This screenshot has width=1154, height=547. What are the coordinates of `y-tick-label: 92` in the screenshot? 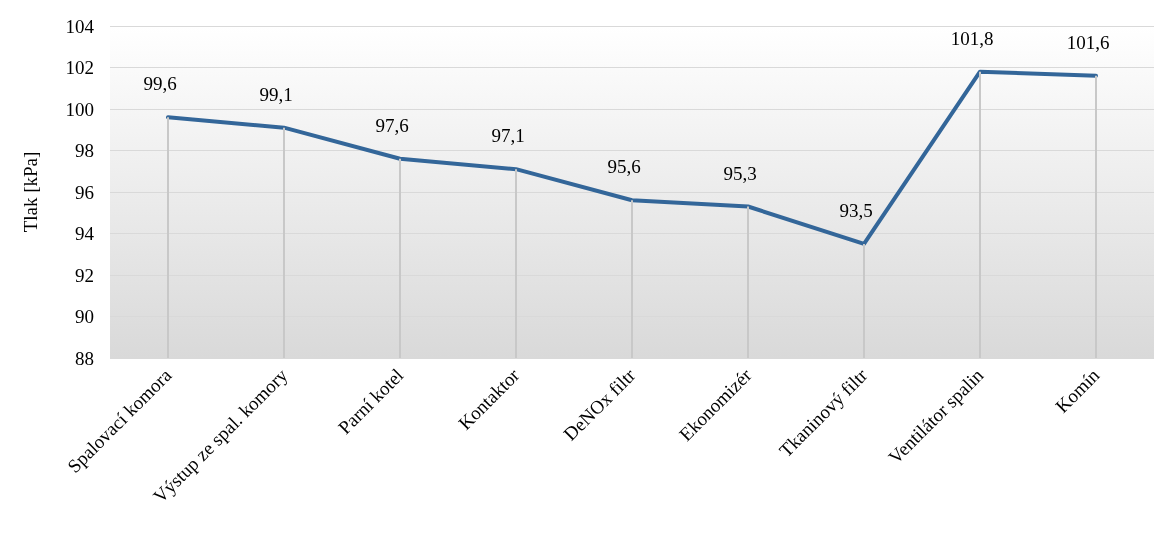 It's located at (84, 275).